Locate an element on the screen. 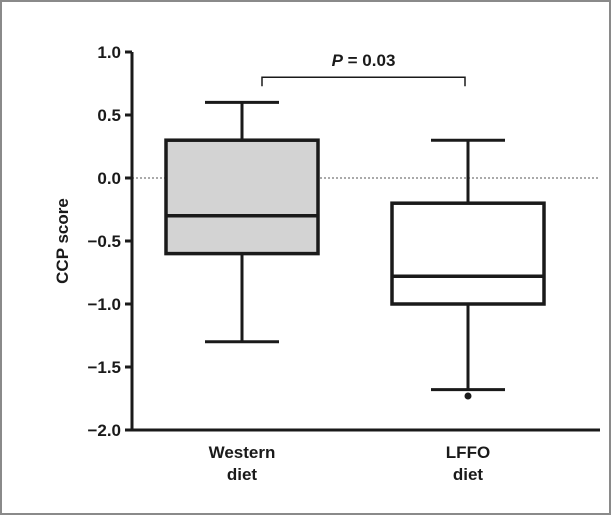 This screenshot has width=611, height=515. y-ticks-layer: 1.0 0.5 0.0 −0.5 −1.0 −1.5 −2.0 is located at coordinates (109, 241).